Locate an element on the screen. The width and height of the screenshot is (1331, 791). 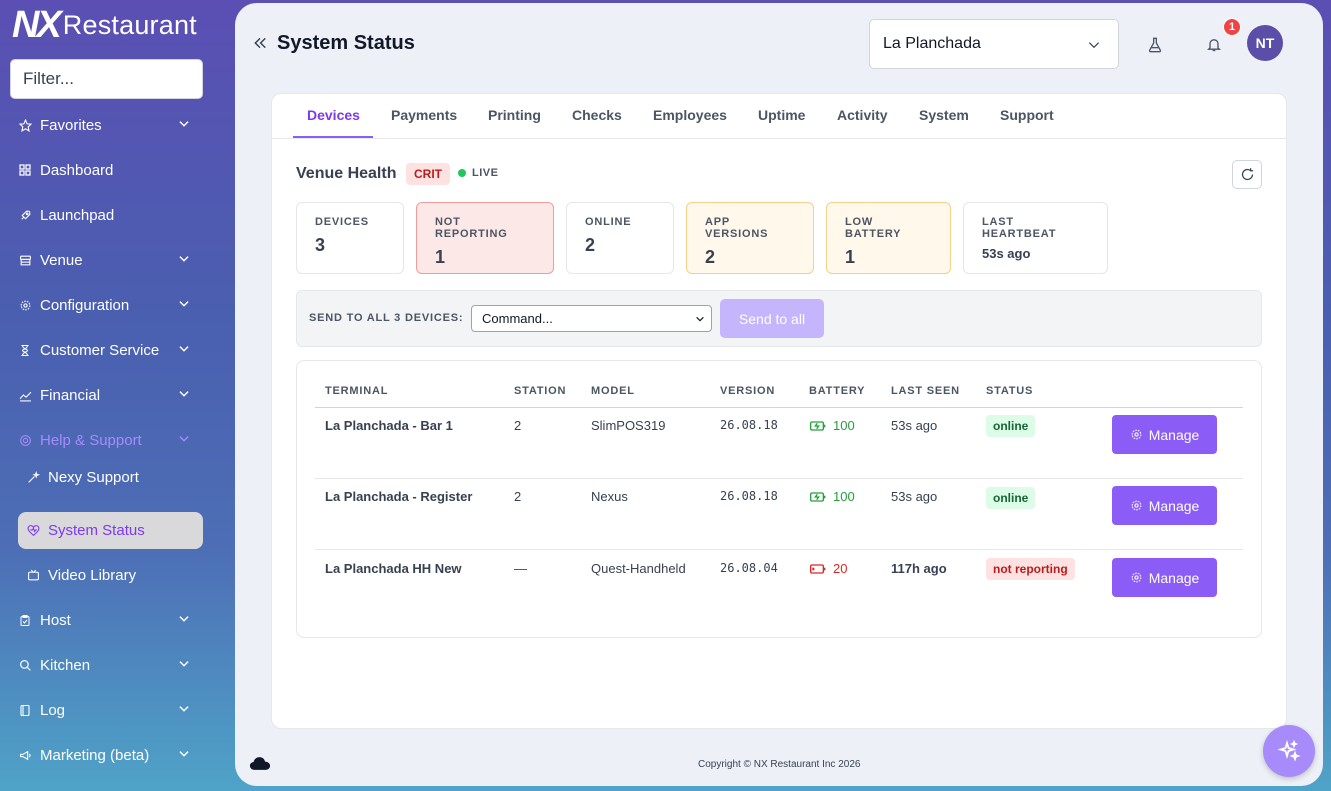
bulk-command-label: SEND TO ALL 3 DEVICES: is located at coordinates (386, 318).